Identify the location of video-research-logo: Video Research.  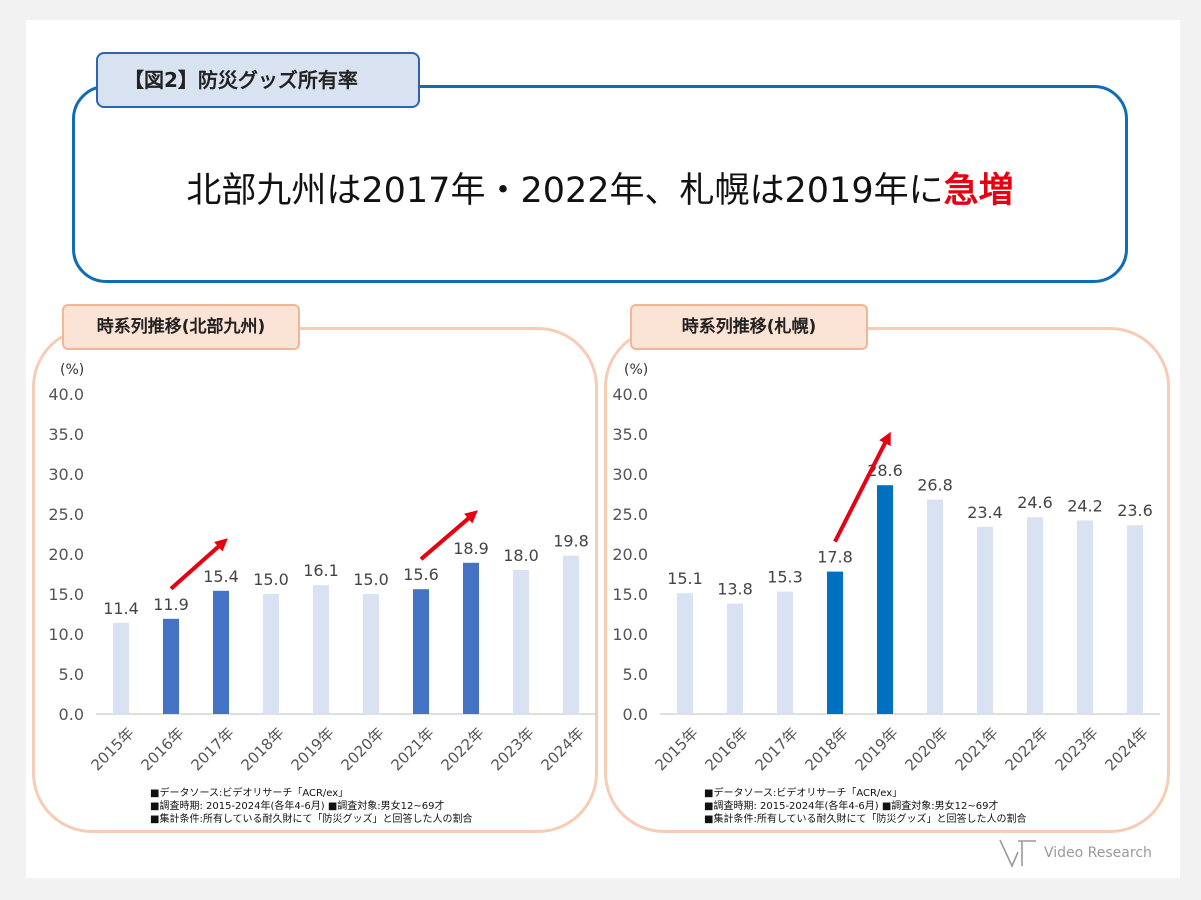
(1075, 853).